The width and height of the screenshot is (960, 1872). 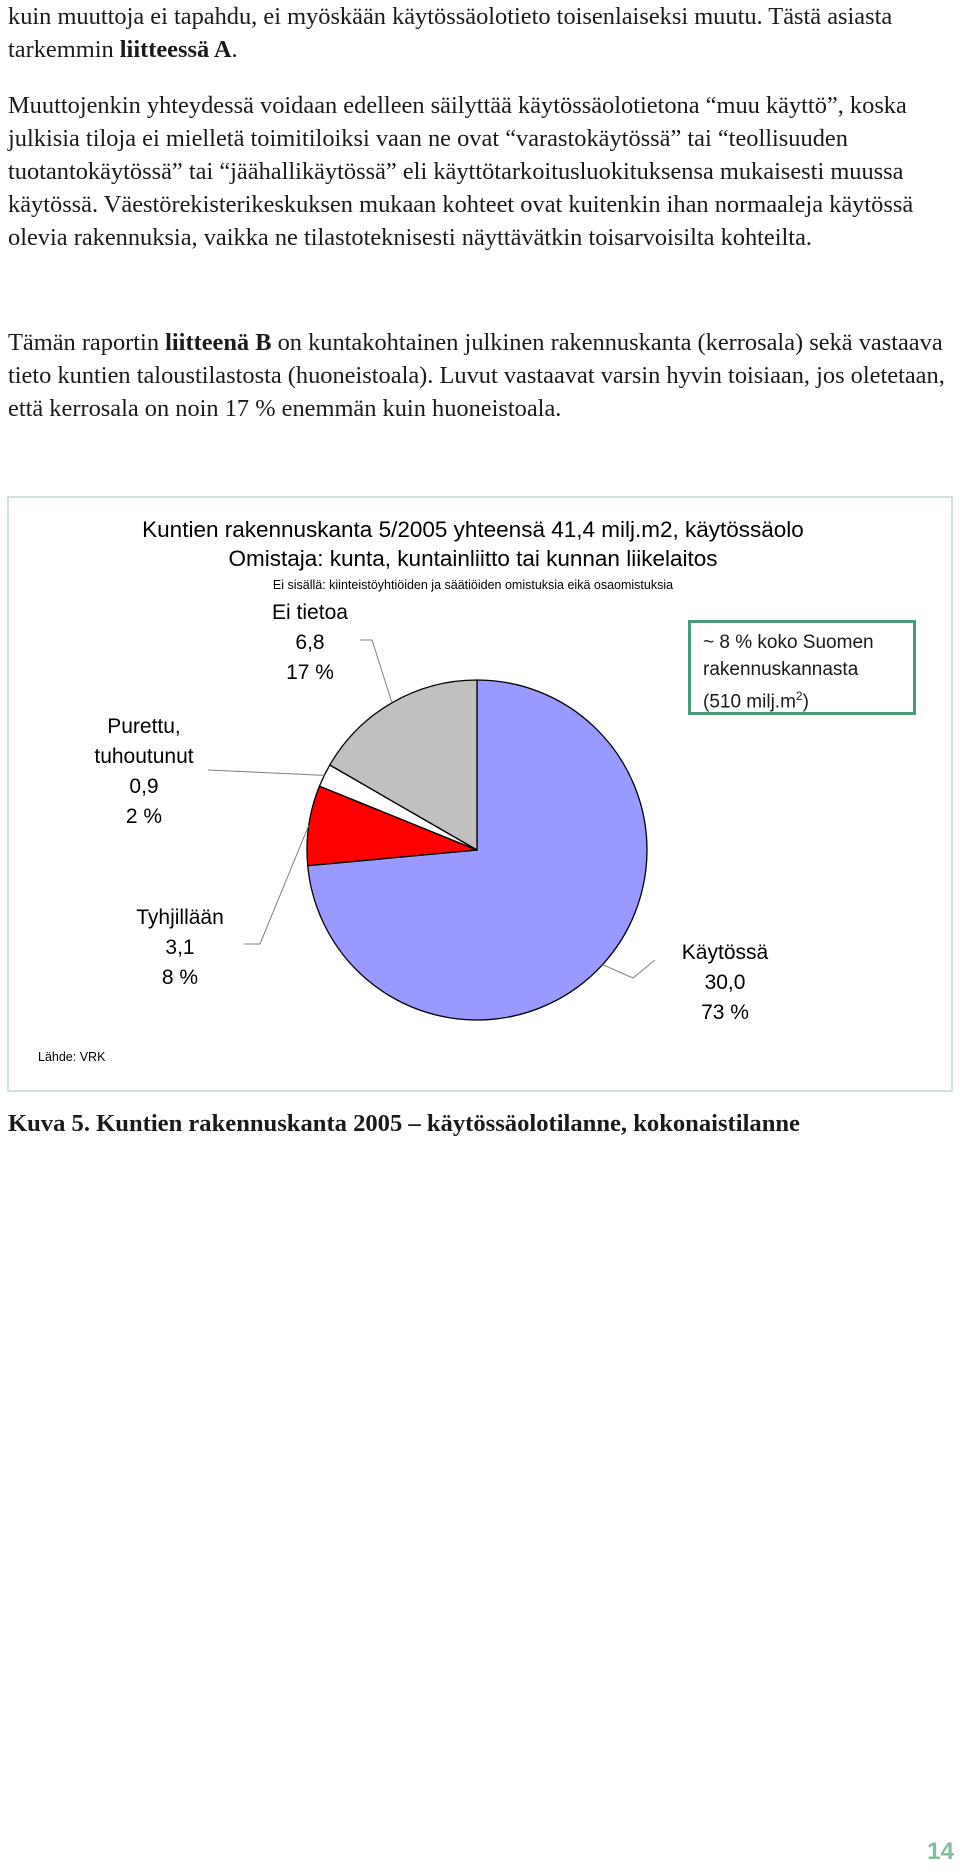 I want to click on chart-source: Lähde: VRK, so click(x=72, y=1057).